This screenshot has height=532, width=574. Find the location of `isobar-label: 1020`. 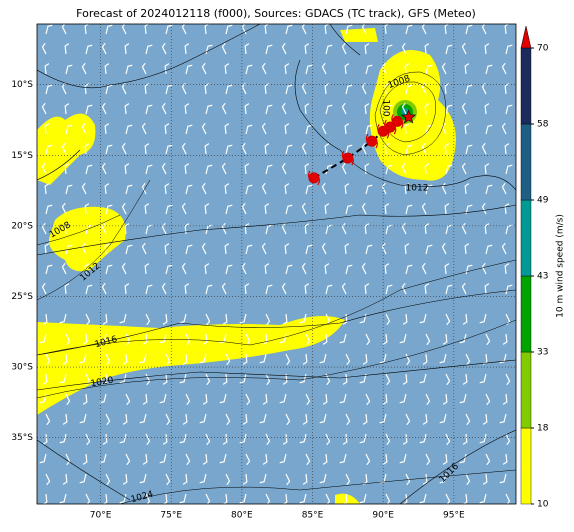

isobar-label: 1020 is located at coordinates (102, 383).